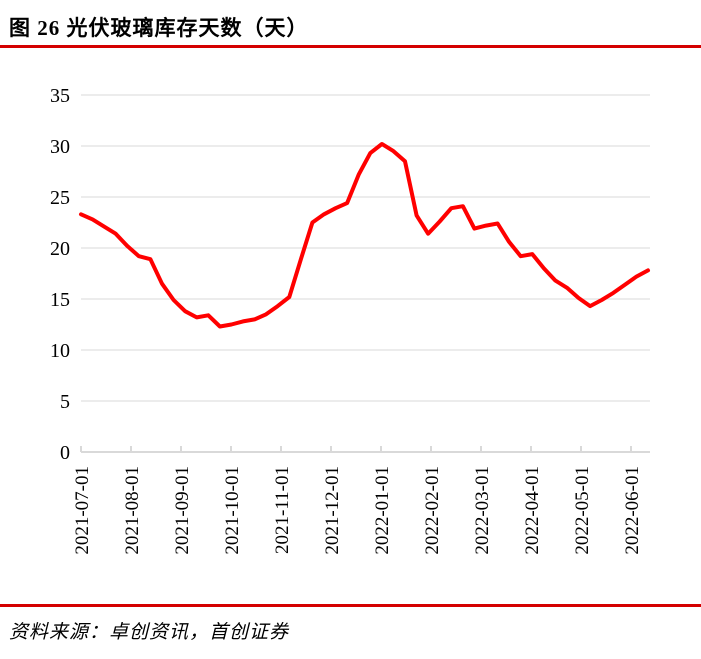  I want to click on top-divider, so click(350, 46).